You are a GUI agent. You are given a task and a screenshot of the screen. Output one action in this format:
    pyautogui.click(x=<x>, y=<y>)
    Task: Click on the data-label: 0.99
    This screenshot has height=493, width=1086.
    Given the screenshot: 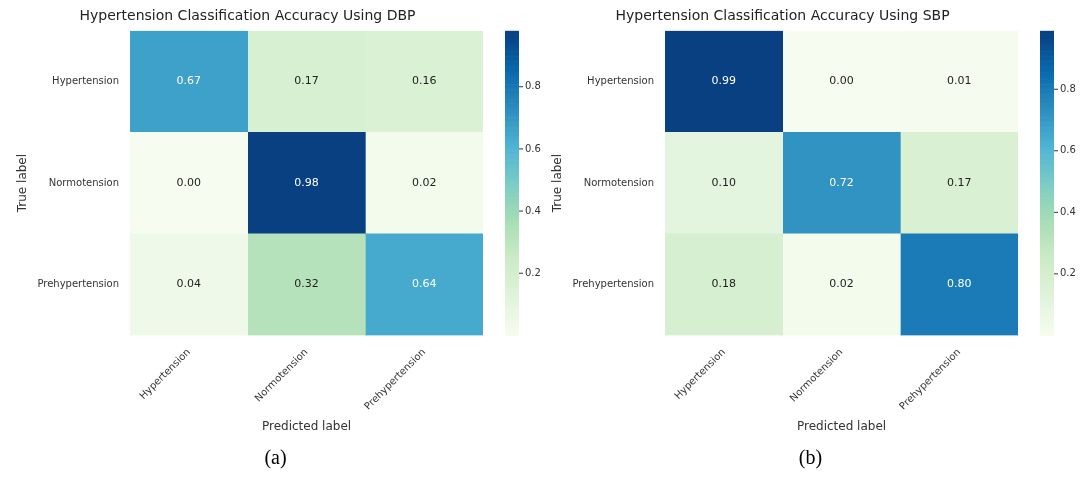 What is the action you would take?
    pyautogui.click(x=724, y=81)
    